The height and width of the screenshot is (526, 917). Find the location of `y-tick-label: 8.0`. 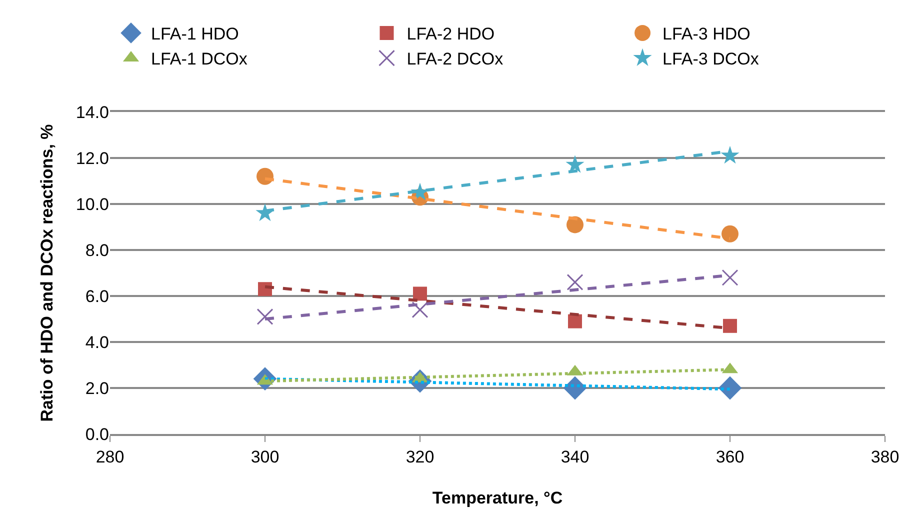

y-tick-label: 8.0 is located at coordinates (97, 250).